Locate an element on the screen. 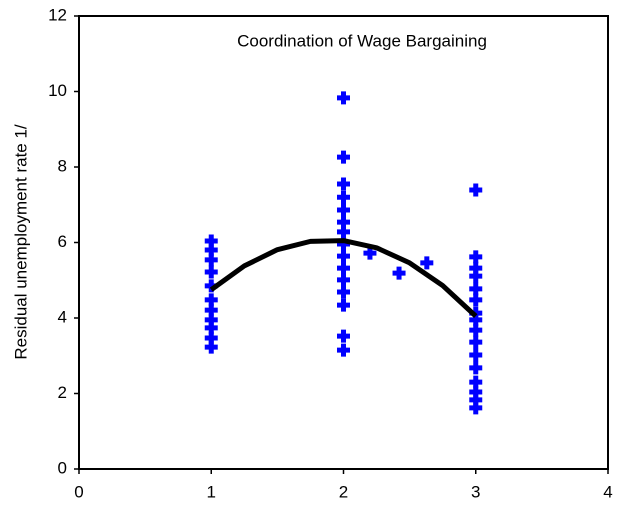  y-tick-label: 4 is located at coordinates (62, 316).